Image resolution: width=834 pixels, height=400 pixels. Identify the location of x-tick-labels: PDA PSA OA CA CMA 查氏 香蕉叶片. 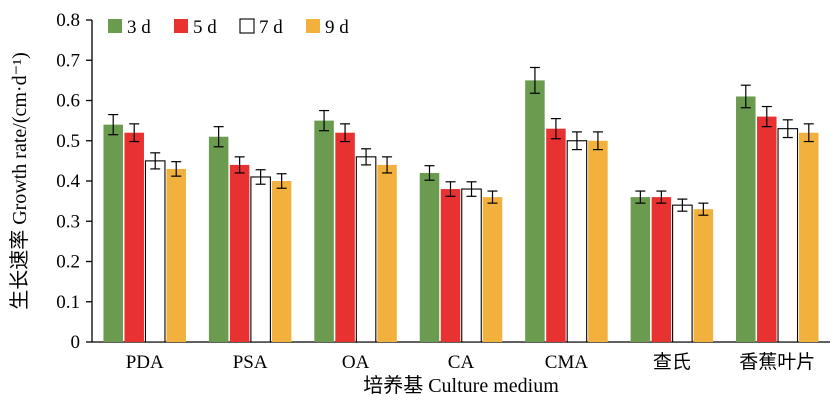
(471, 362).